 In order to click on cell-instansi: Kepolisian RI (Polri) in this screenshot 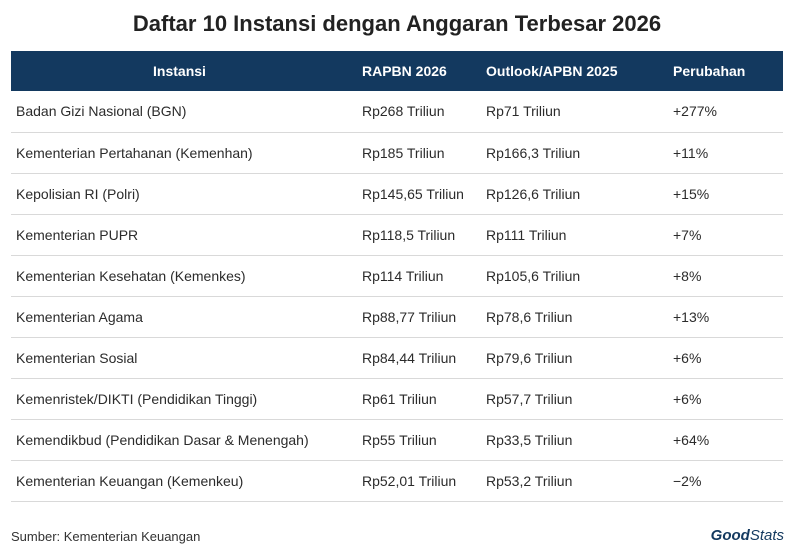, I will do `click(78, 193)`.